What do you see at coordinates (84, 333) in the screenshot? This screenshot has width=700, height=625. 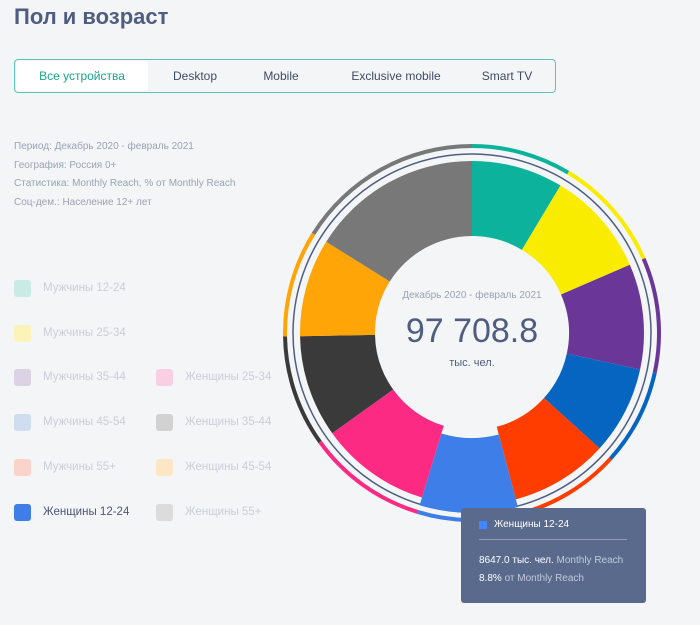 I see `legend-label: Мужчины 25-34` at bounding box center [84, 333].